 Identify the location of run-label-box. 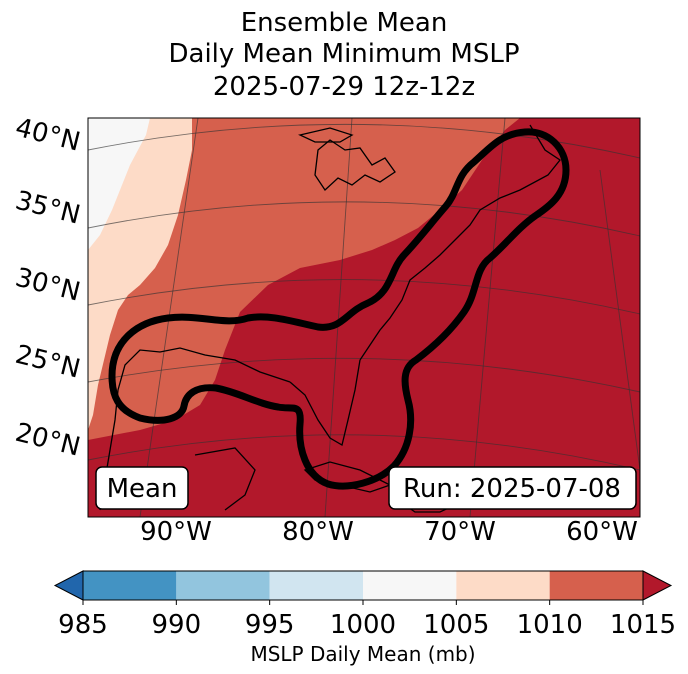
(512, 488).